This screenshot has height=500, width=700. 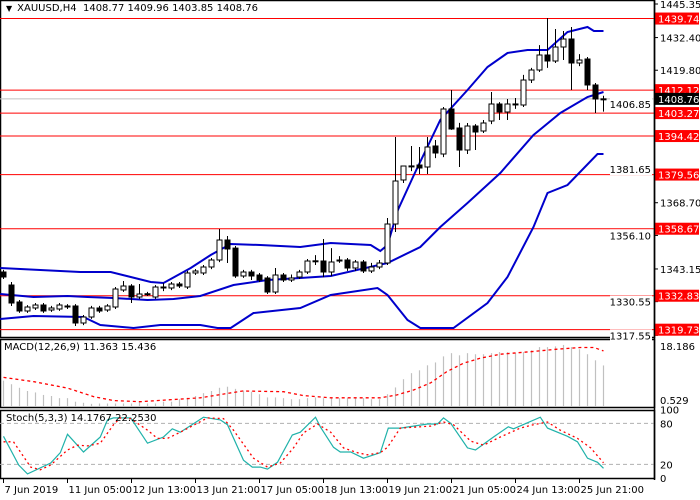 What do you see at coordinates (9, 8) in the screenshot?
I see `dropdown-triangle-icon: ▼` at bounding box center [9, 8].